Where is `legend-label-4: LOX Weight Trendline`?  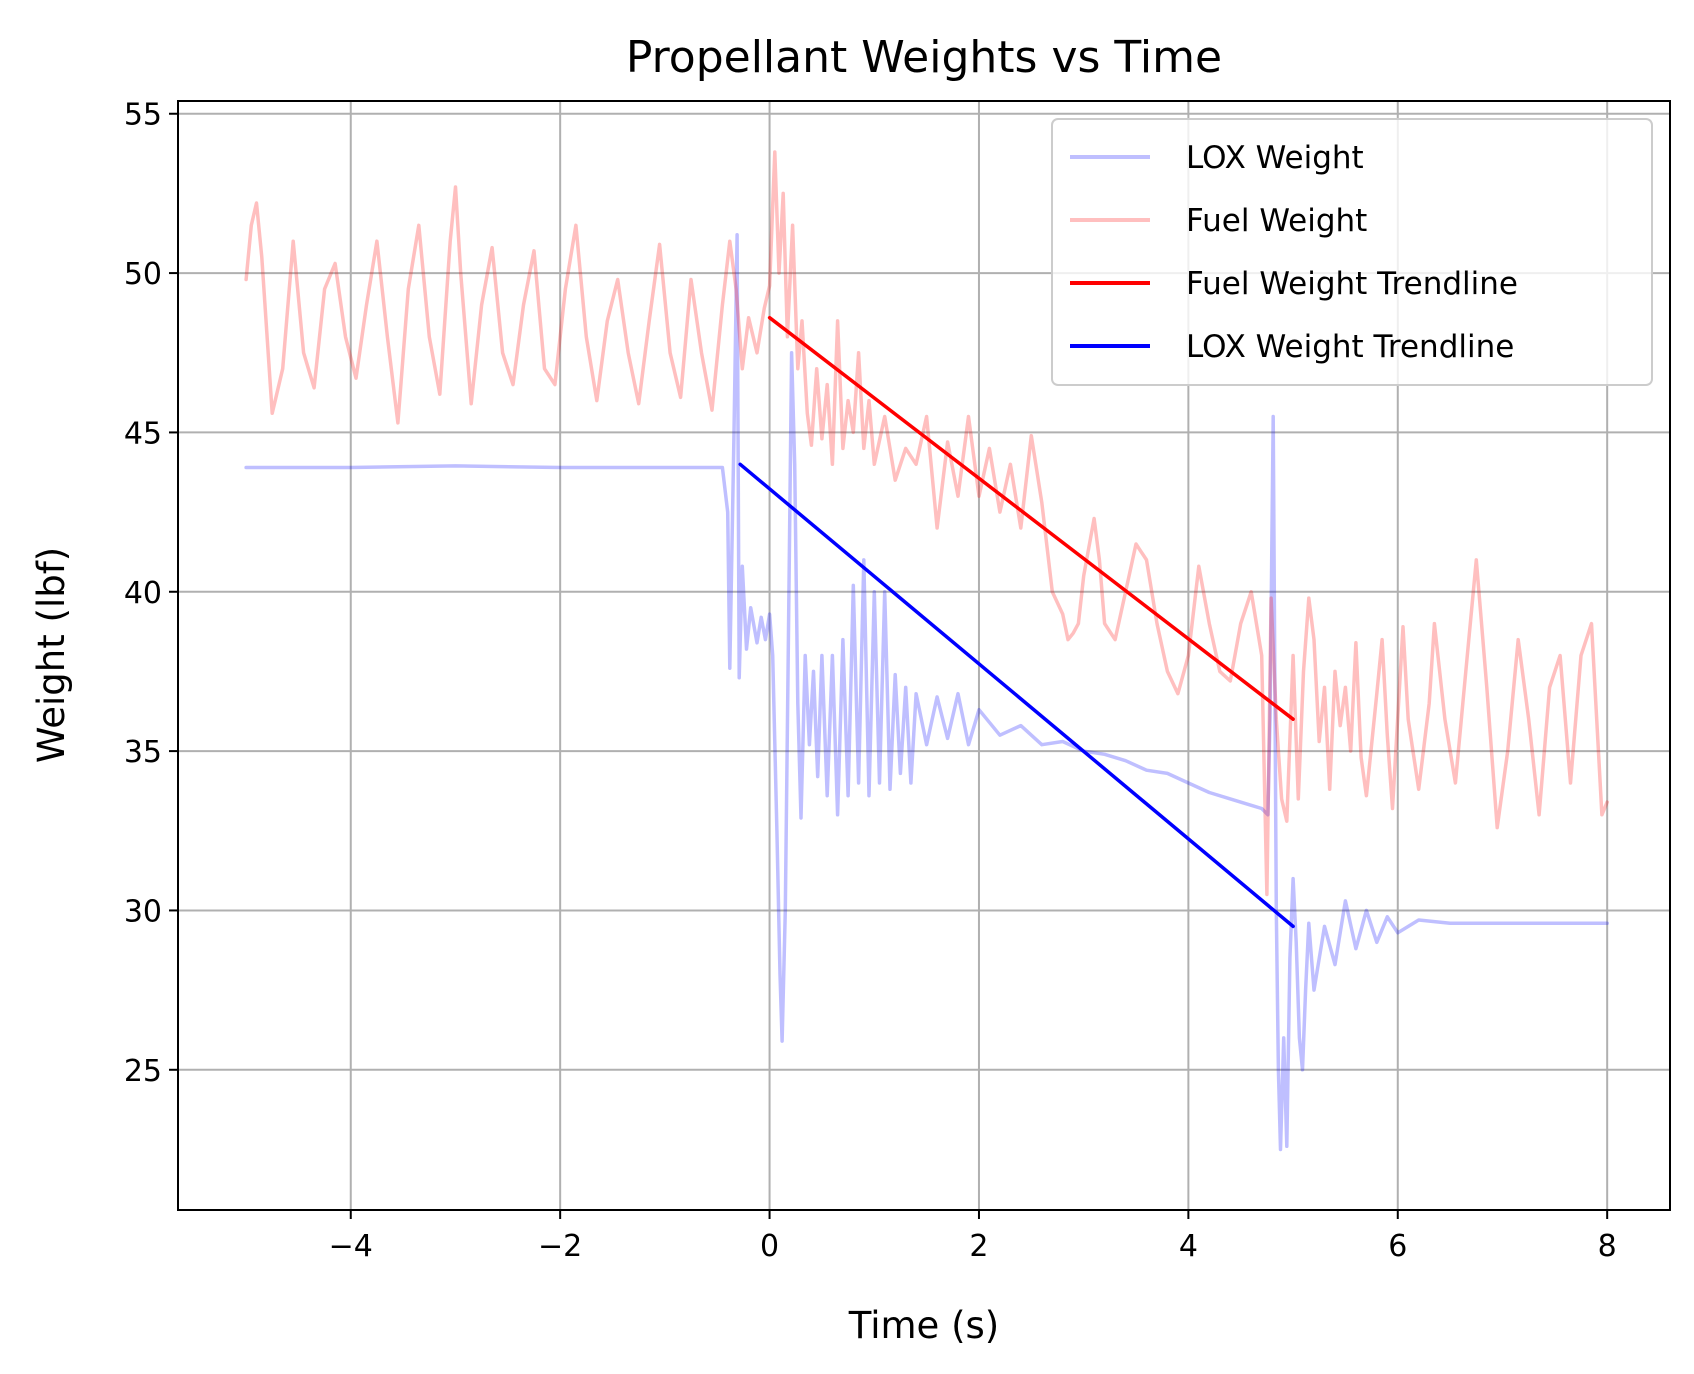
legend-label-4: LOX Weight Trendline is located at coordinates (1350, 347).